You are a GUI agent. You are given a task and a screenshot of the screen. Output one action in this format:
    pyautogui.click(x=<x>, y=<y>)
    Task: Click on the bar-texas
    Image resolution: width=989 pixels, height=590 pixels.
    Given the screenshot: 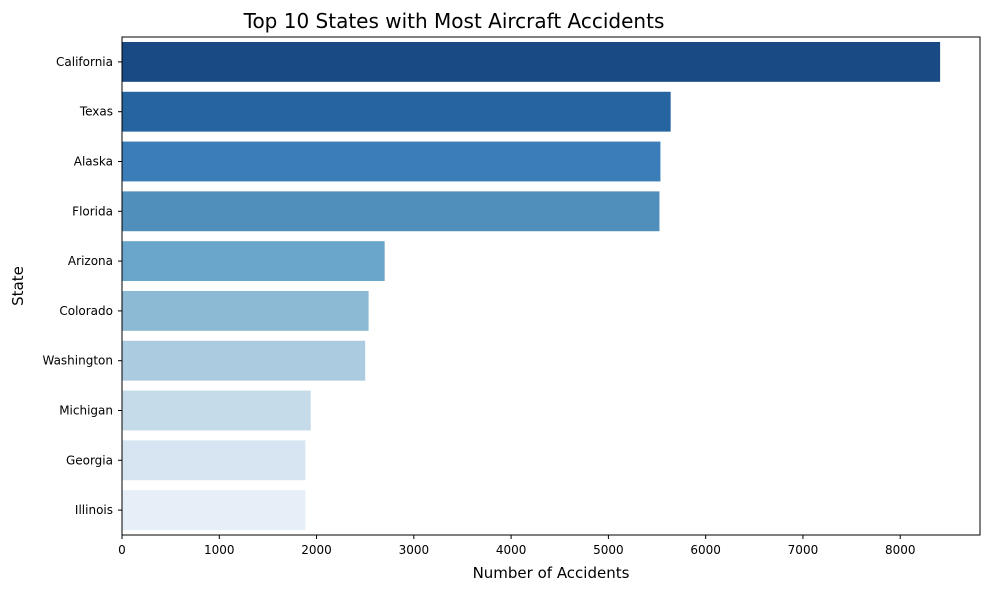 What is the action you would take?
    pyautogui.click(x=396, y=111)
    